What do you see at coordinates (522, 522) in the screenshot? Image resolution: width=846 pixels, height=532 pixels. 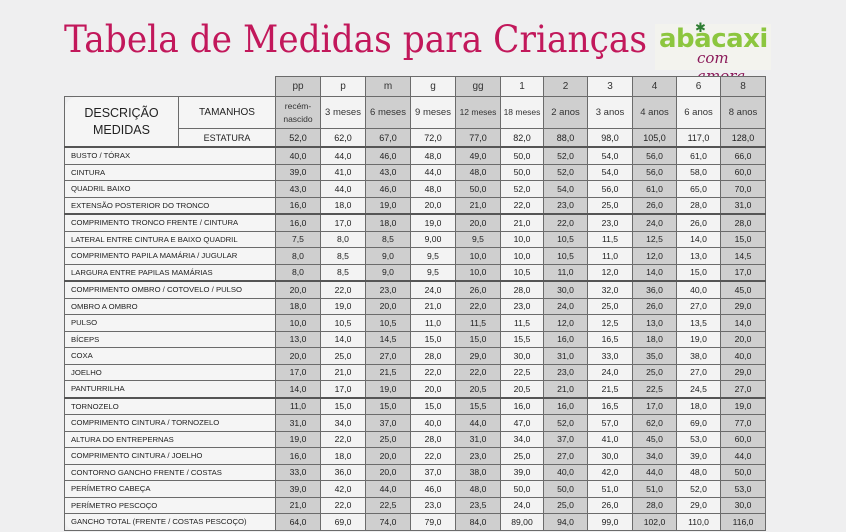 I see `measurement-value: 89,00` at bounding box center [522, 522].